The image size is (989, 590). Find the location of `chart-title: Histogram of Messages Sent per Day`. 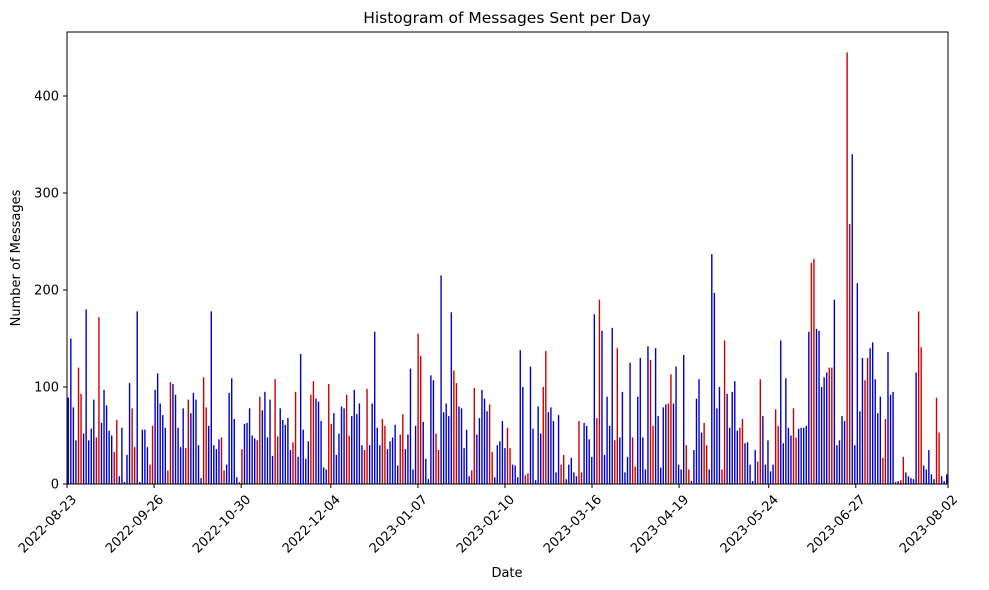

chart-title: Histogram of Messages Sent per Day is located at coordinates (507, 18).